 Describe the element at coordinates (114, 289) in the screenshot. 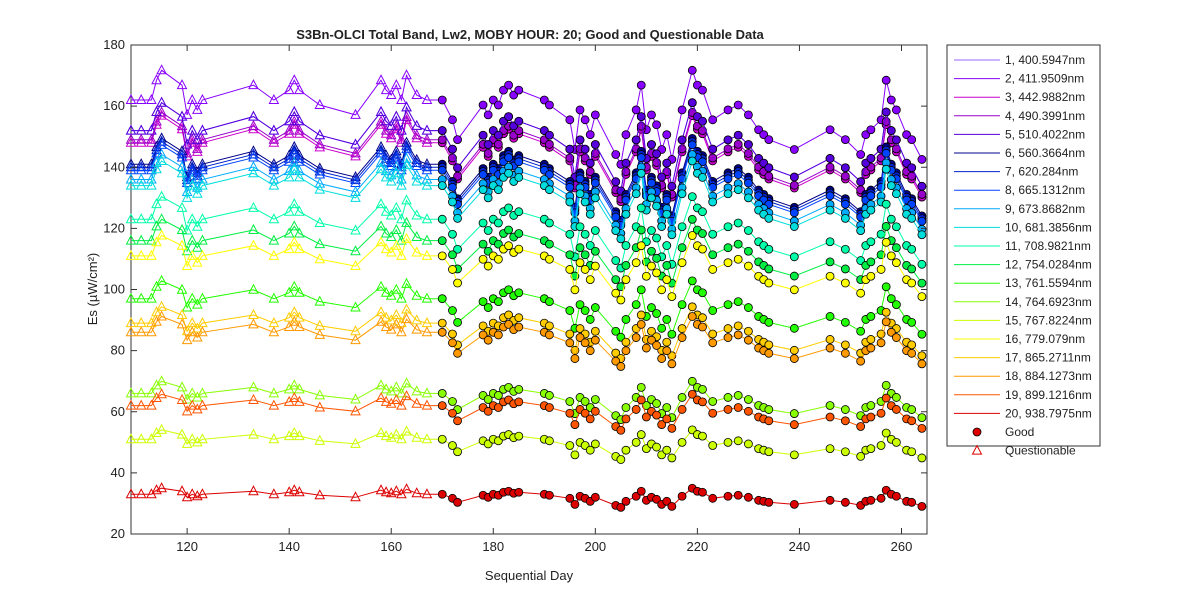

I see `y-tick-label: 100` at that location.